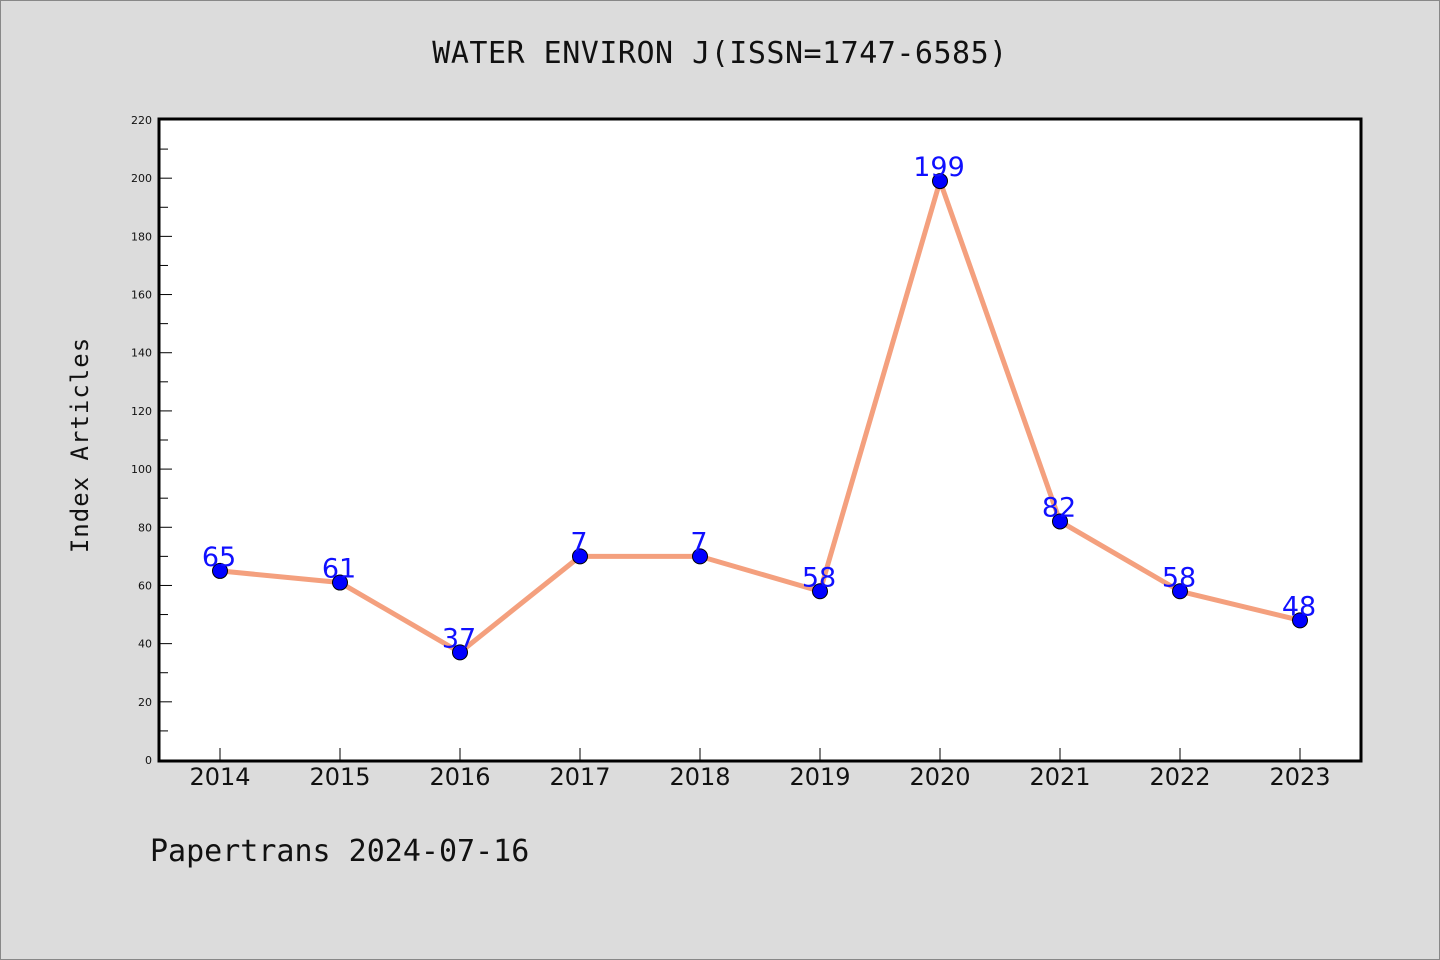 This screenshot has width=1440, height=960. I want to click on y-tick-label: 100, so click(141, 469).